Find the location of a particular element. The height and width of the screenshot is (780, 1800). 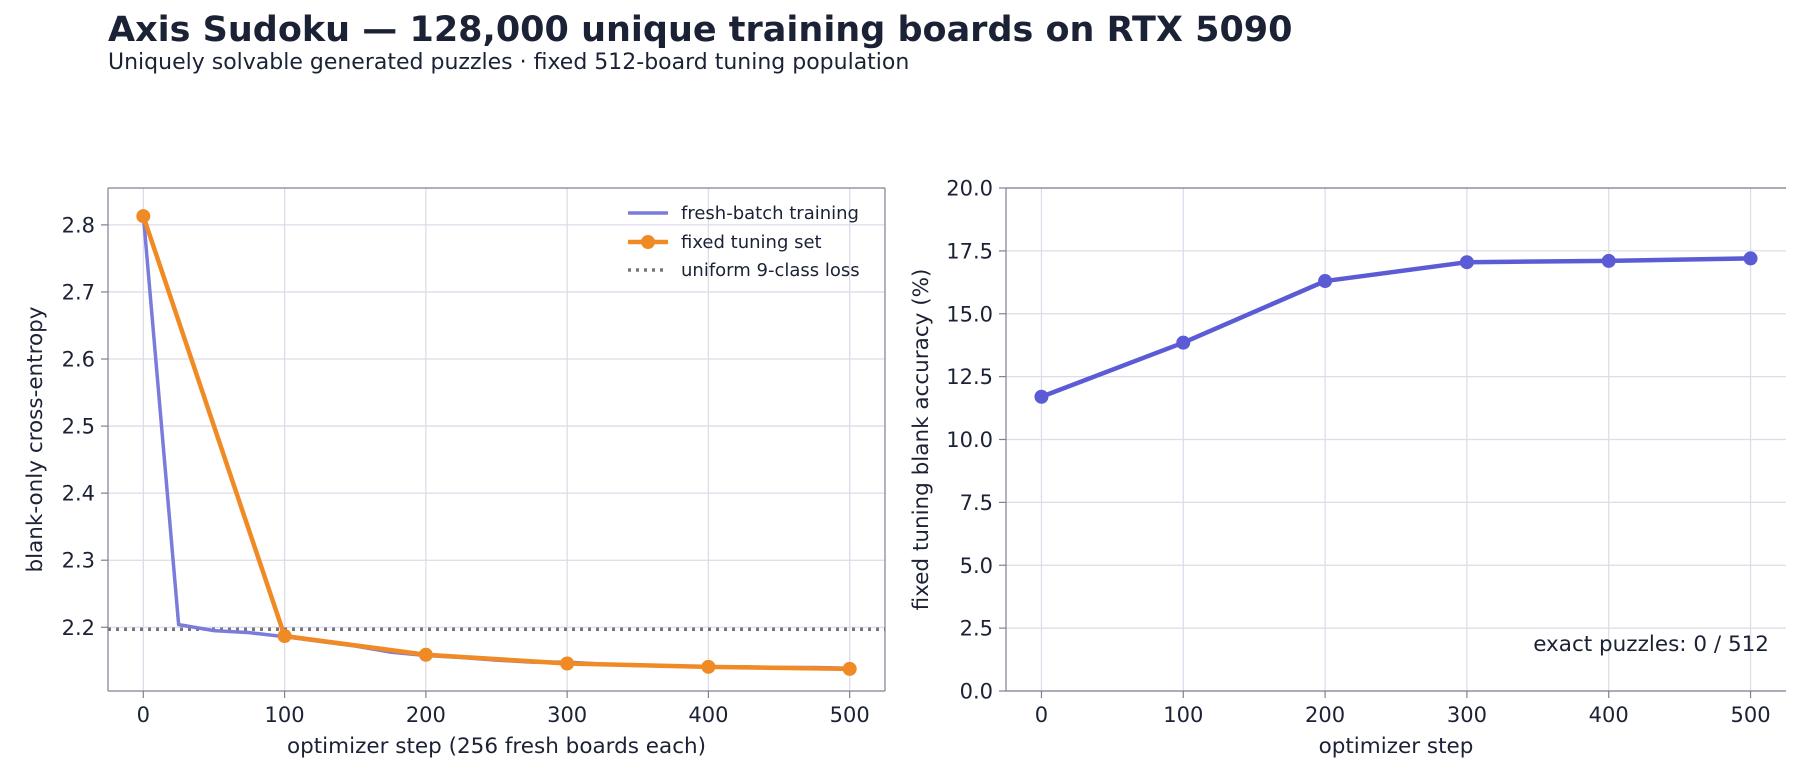

y-tick-label: 5.0 is located at coordinates (976, 566).